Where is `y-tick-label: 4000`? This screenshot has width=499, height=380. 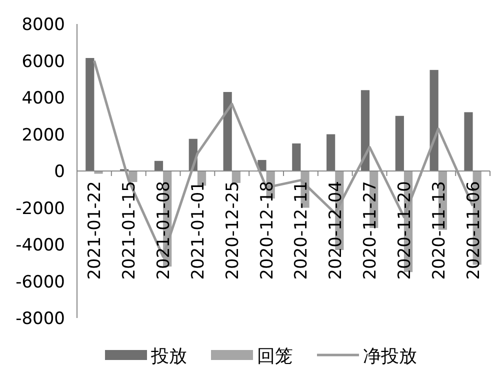 y-tick-label: 4000 is located at coordinates (43, 98).